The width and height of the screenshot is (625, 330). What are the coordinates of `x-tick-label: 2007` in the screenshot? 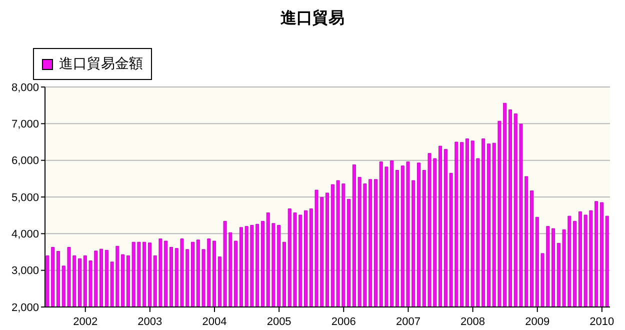 It's located at (408, 322).